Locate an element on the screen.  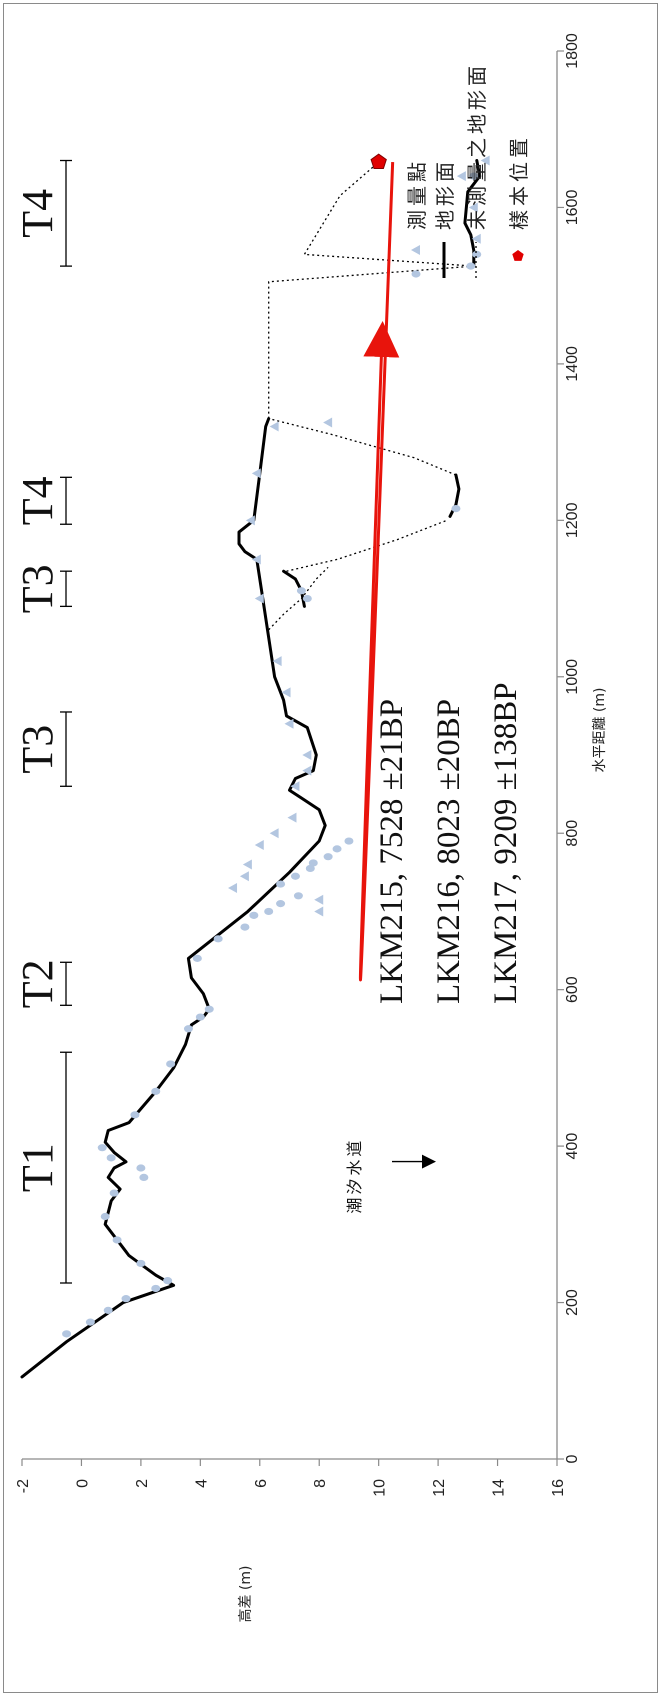
elevation-tick-label: 4 is located at coordinates (201, 1483).